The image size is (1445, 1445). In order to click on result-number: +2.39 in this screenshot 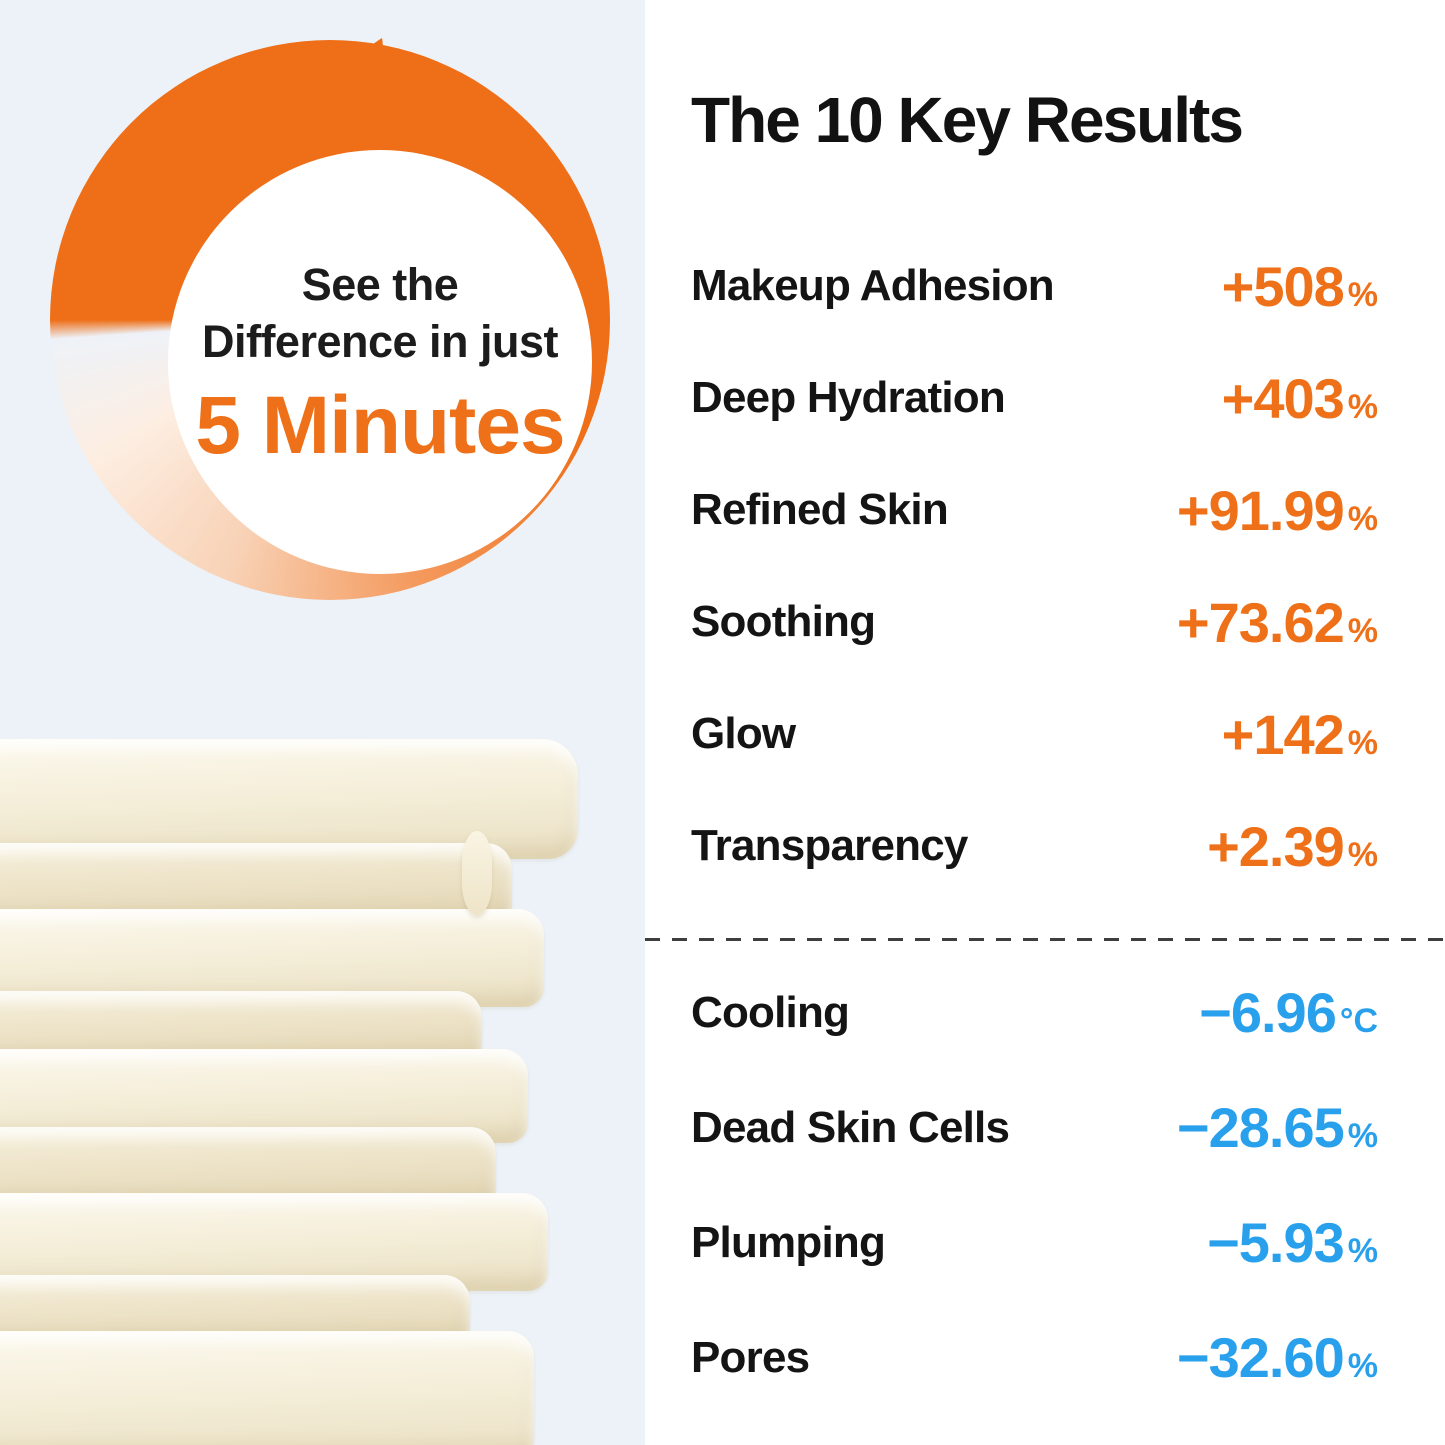, I will do `click(1276, 846)`.